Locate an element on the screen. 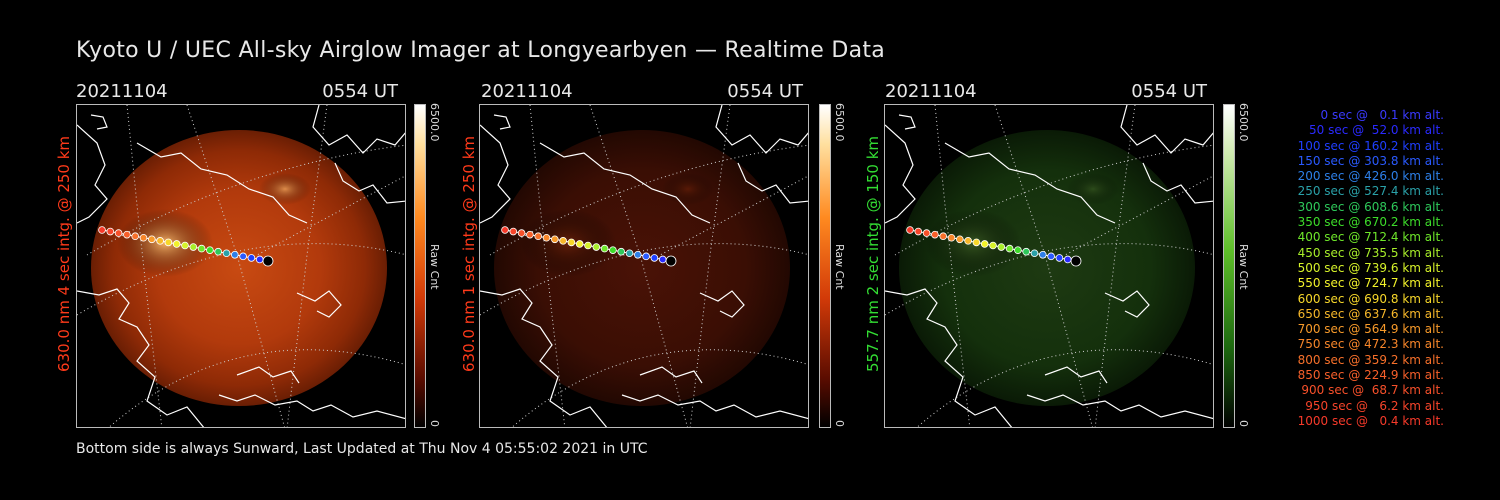  panel-3-colorbar is located at coordinates (1229, 266).